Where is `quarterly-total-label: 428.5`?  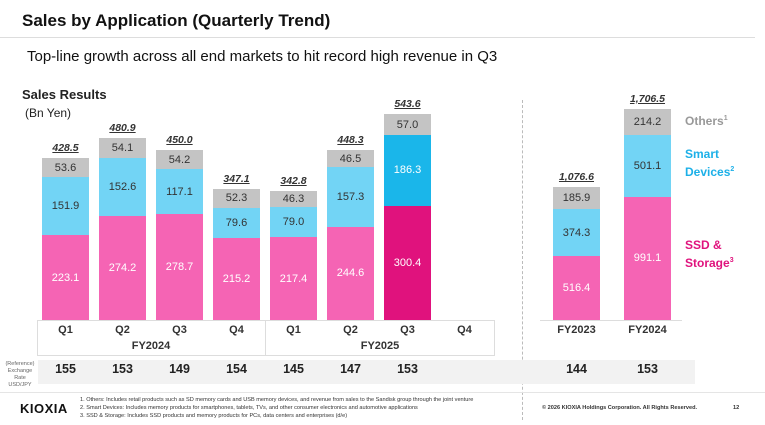 quarterly-total-label: 428.5 is located at coordinates (65, 147).